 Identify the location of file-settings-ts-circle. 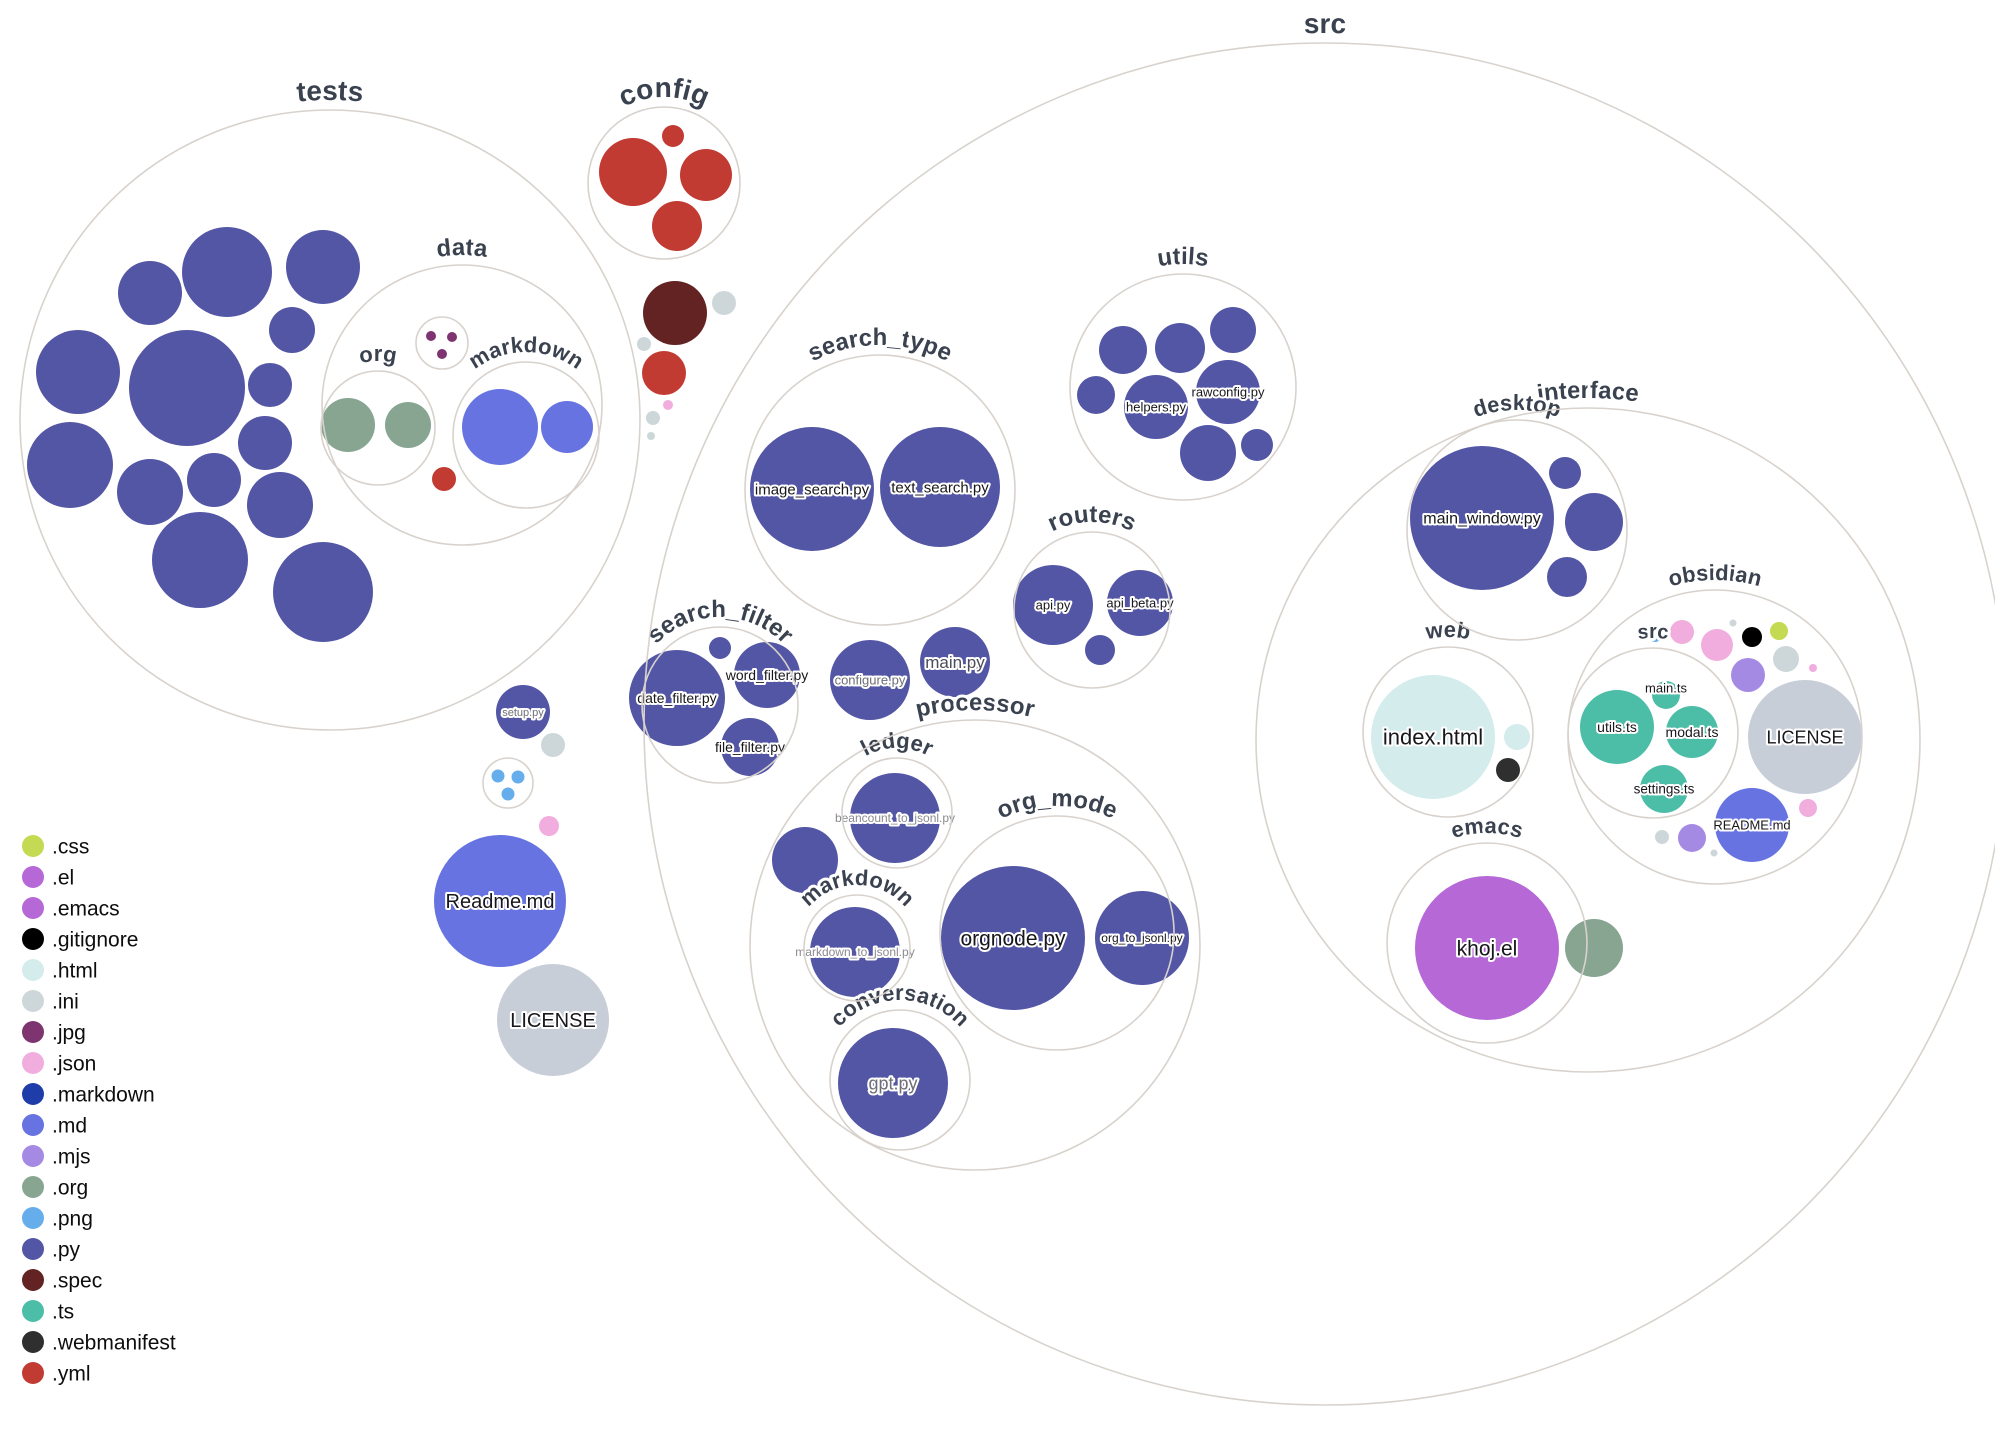
(1664, 789).